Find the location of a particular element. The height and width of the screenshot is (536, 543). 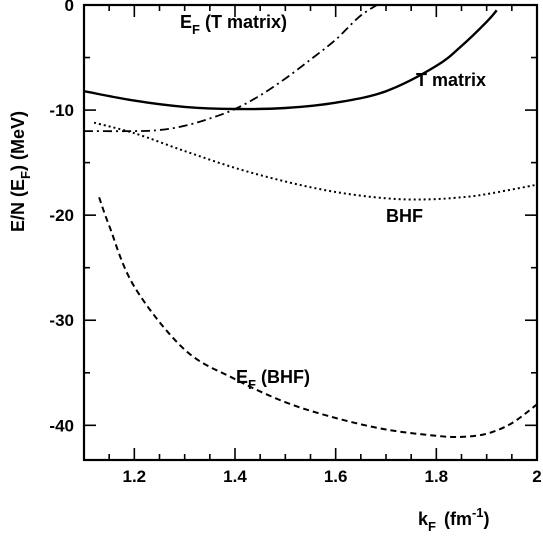

label-ef-bhf-sub: F is located at coordinates (252, 384).